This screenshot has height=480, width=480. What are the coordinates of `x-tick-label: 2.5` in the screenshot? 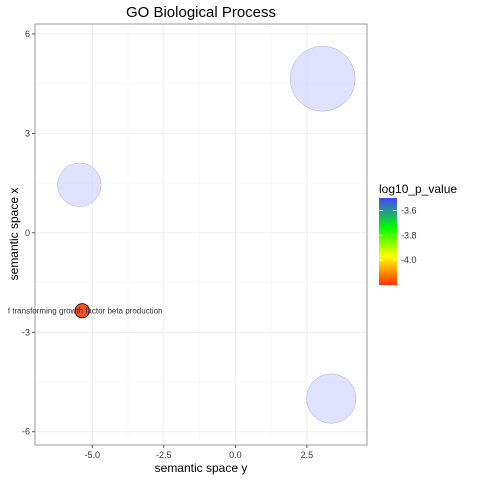 It's located at (307, 455).